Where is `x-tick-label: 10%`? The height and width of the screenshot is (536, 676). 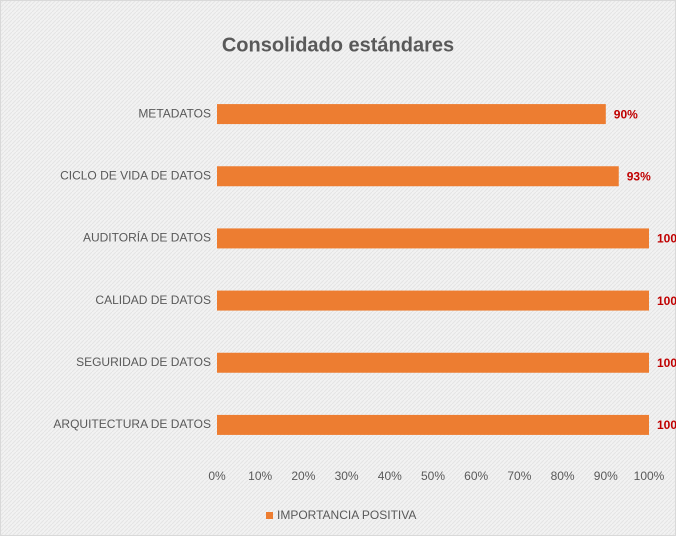
x-tick-label: 10% is located at coordinates (260, 476).